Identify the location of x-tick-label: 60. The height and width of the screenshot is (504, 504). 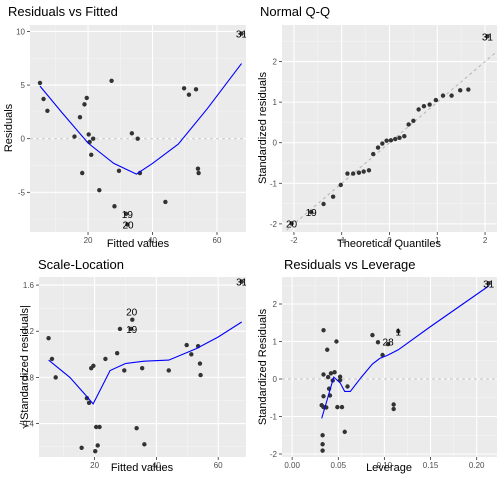
(218, 465).